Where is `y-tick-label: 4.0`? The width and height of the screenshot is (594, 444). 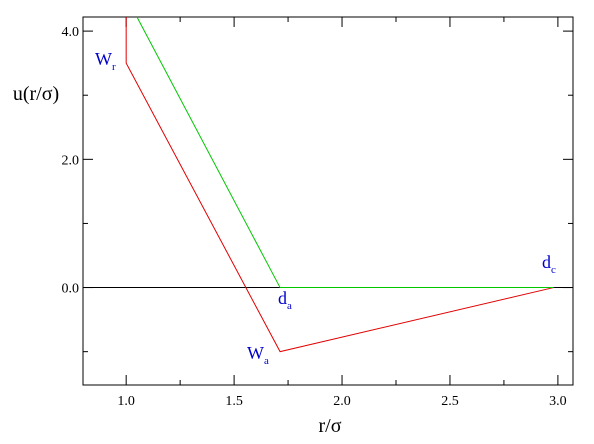
y-tick-label: 4.0 is located at coordinates (71, 32).